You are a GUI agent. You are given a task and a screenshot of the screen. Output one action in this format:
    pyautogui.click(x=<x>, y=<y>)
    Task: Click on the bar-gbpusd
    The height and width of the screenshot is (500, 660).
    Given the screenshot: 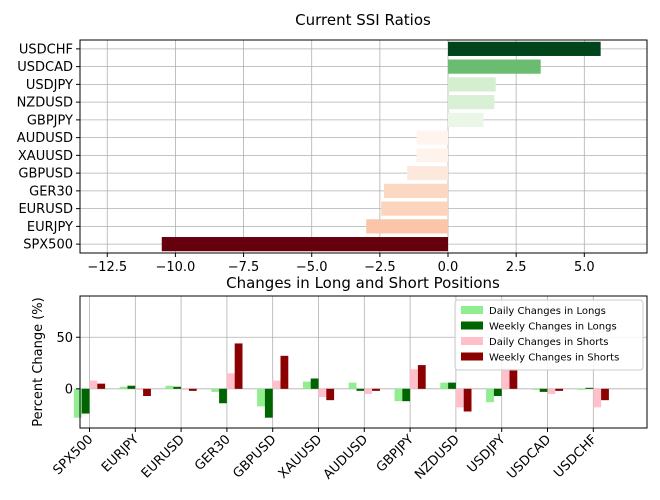 What is the action you would take?
    pyautogui.click(x=428, y=173)
    